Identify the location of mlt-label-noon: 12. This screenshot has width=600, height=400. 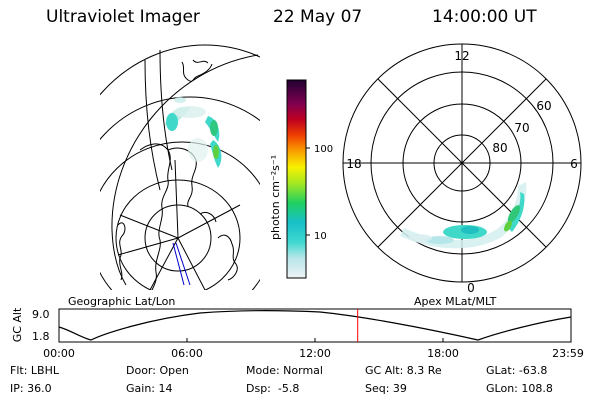
(461, 56).